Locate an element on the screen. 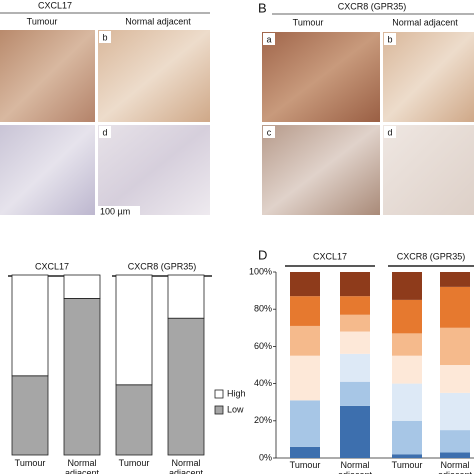  panel-letter: B is located at coordinates (262, 7).